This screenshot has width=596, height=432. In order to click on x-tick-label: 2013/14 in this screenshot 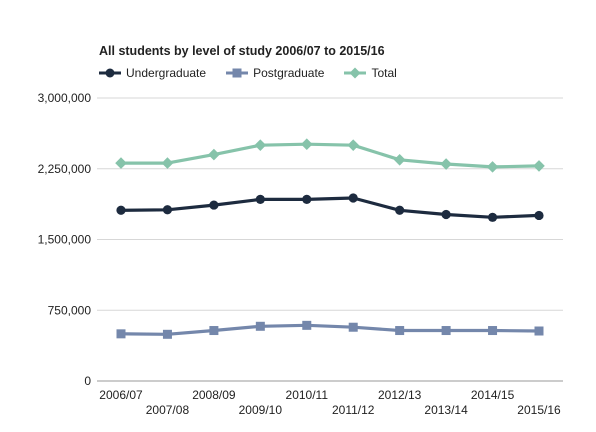, I will do `click(446, 410)`.